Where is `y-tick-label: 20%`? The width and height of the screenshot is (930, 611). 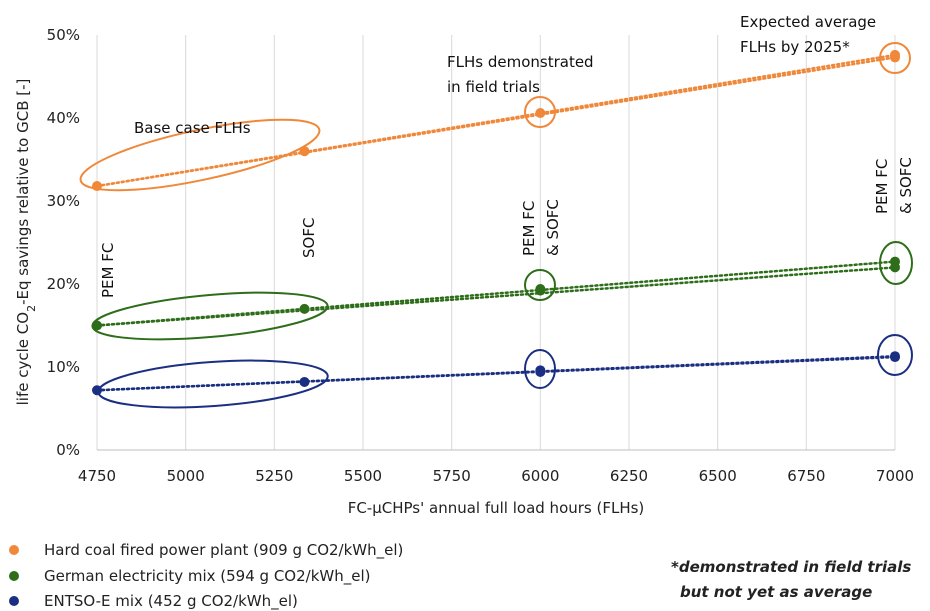
y-tick-label: 20% is located at coordinates (63, 284).